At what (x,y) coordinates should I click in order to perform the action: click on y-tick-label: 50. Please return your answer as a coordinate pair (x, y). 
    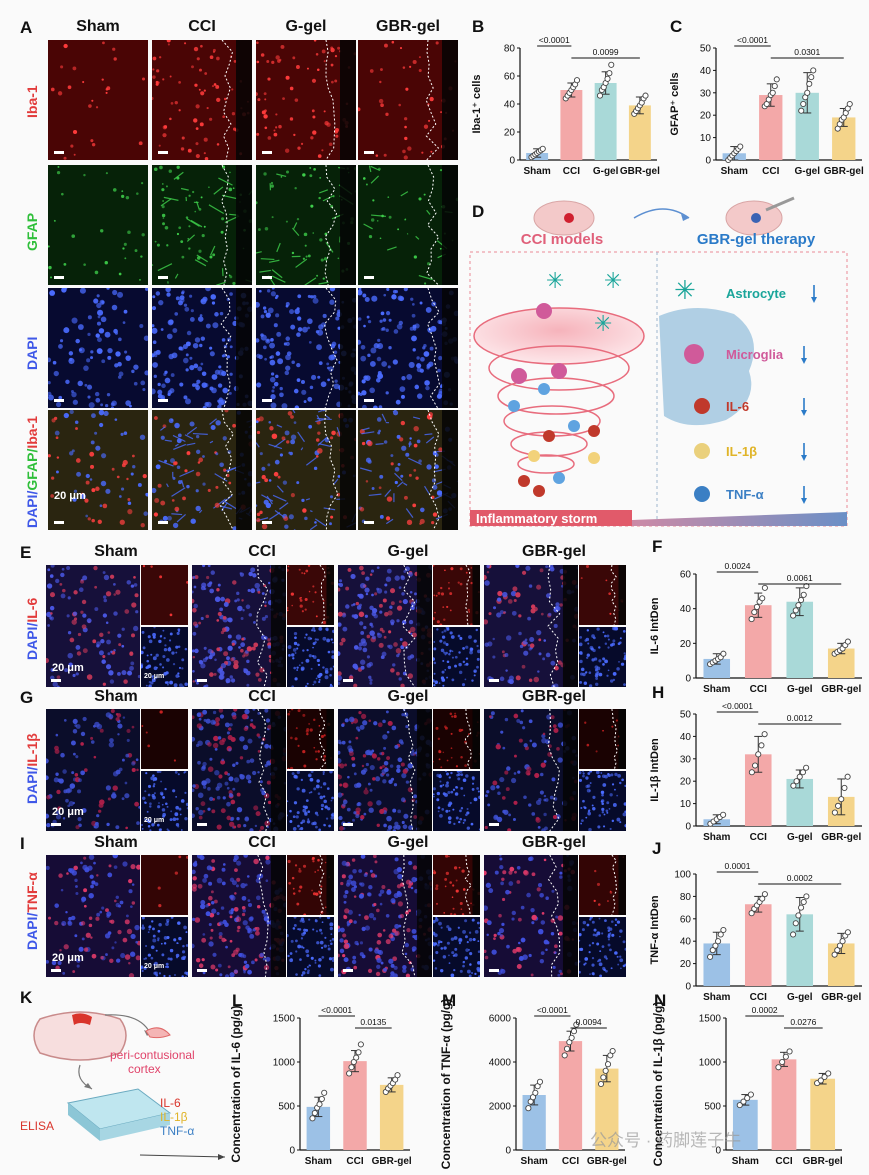
    Looking at the image, I should click on (686, 715).